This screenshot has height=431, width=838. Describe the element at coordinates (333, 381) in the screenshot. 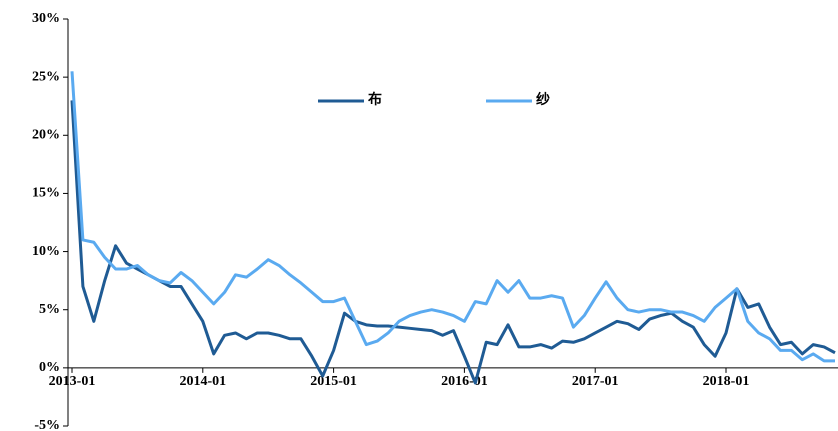

I see `x-tick-label: 2015-01` at that location.